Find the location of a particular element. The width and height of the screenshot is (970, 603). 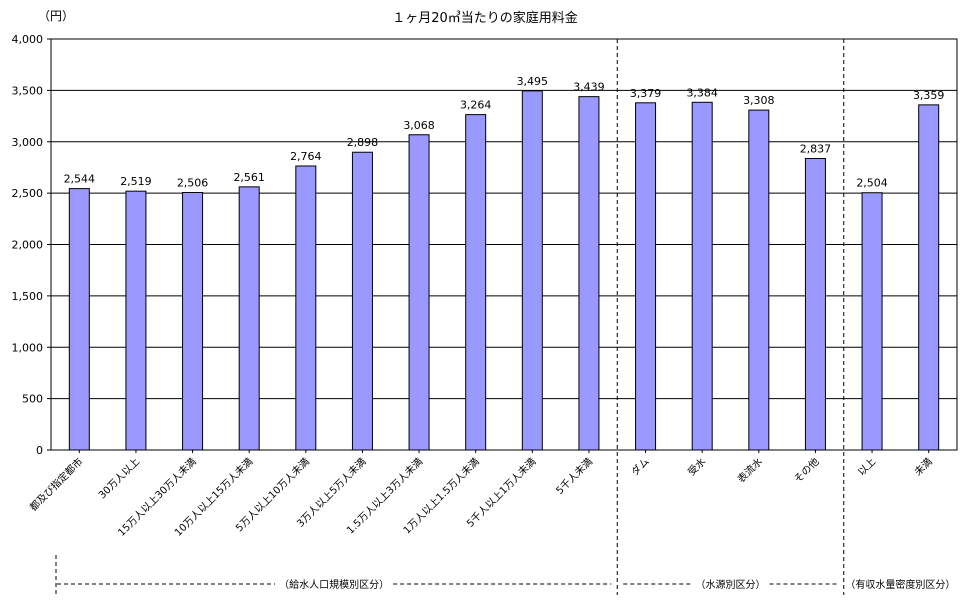

data-label: 3,495 is located at coordinates (533, 81).